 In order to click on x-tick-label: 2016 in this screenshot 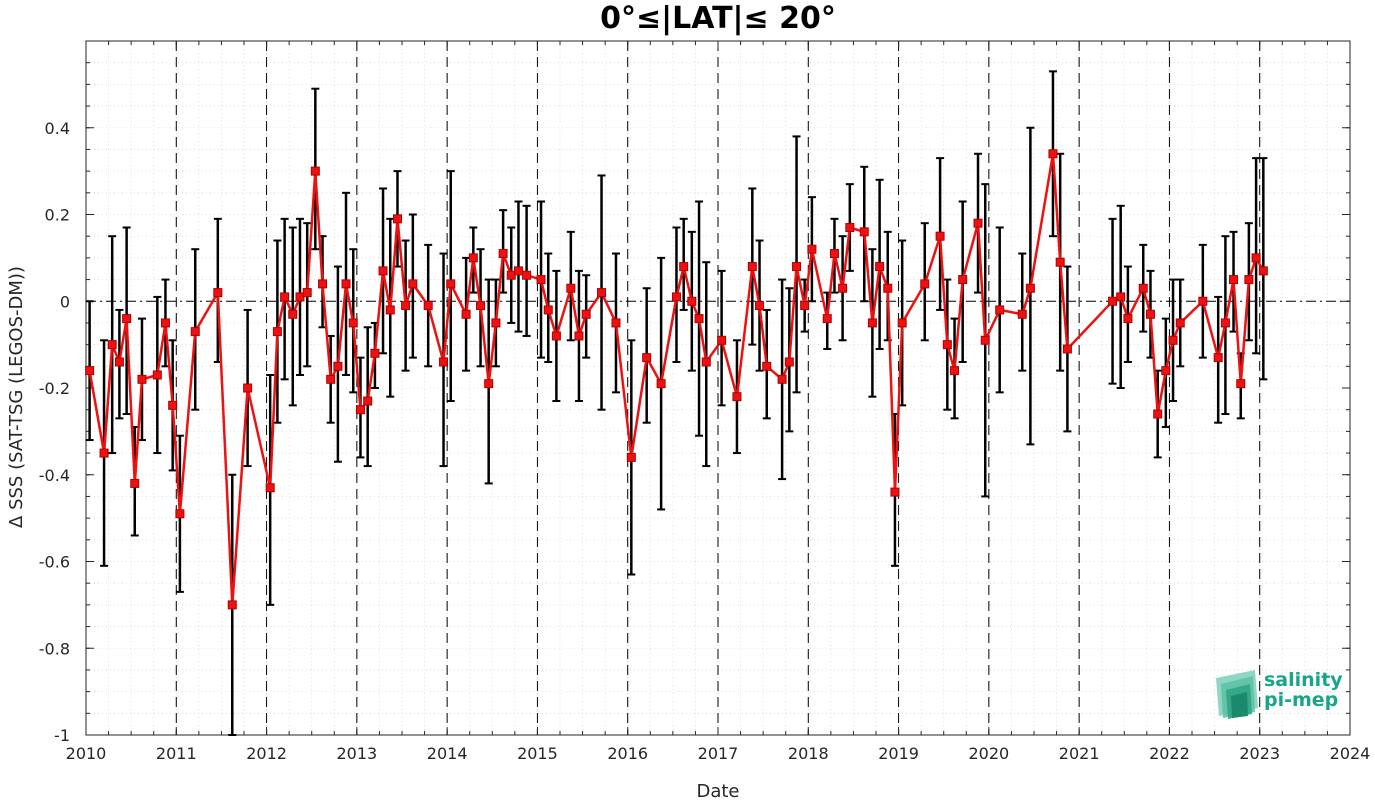, I will do `click(627, 753)`.